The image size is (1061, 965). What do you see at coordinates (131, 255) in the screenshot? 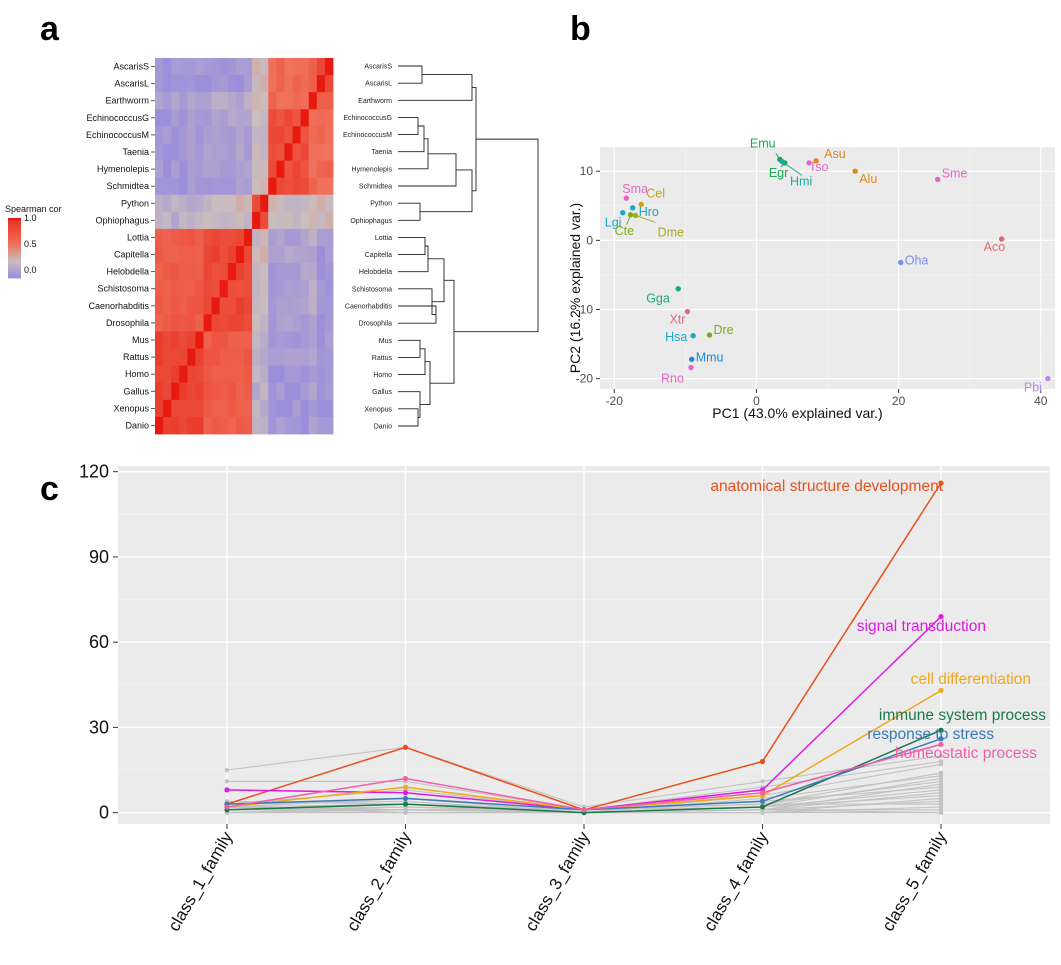
I see `heatmap-row-label: Capitella` at bounding box center [131, 255].